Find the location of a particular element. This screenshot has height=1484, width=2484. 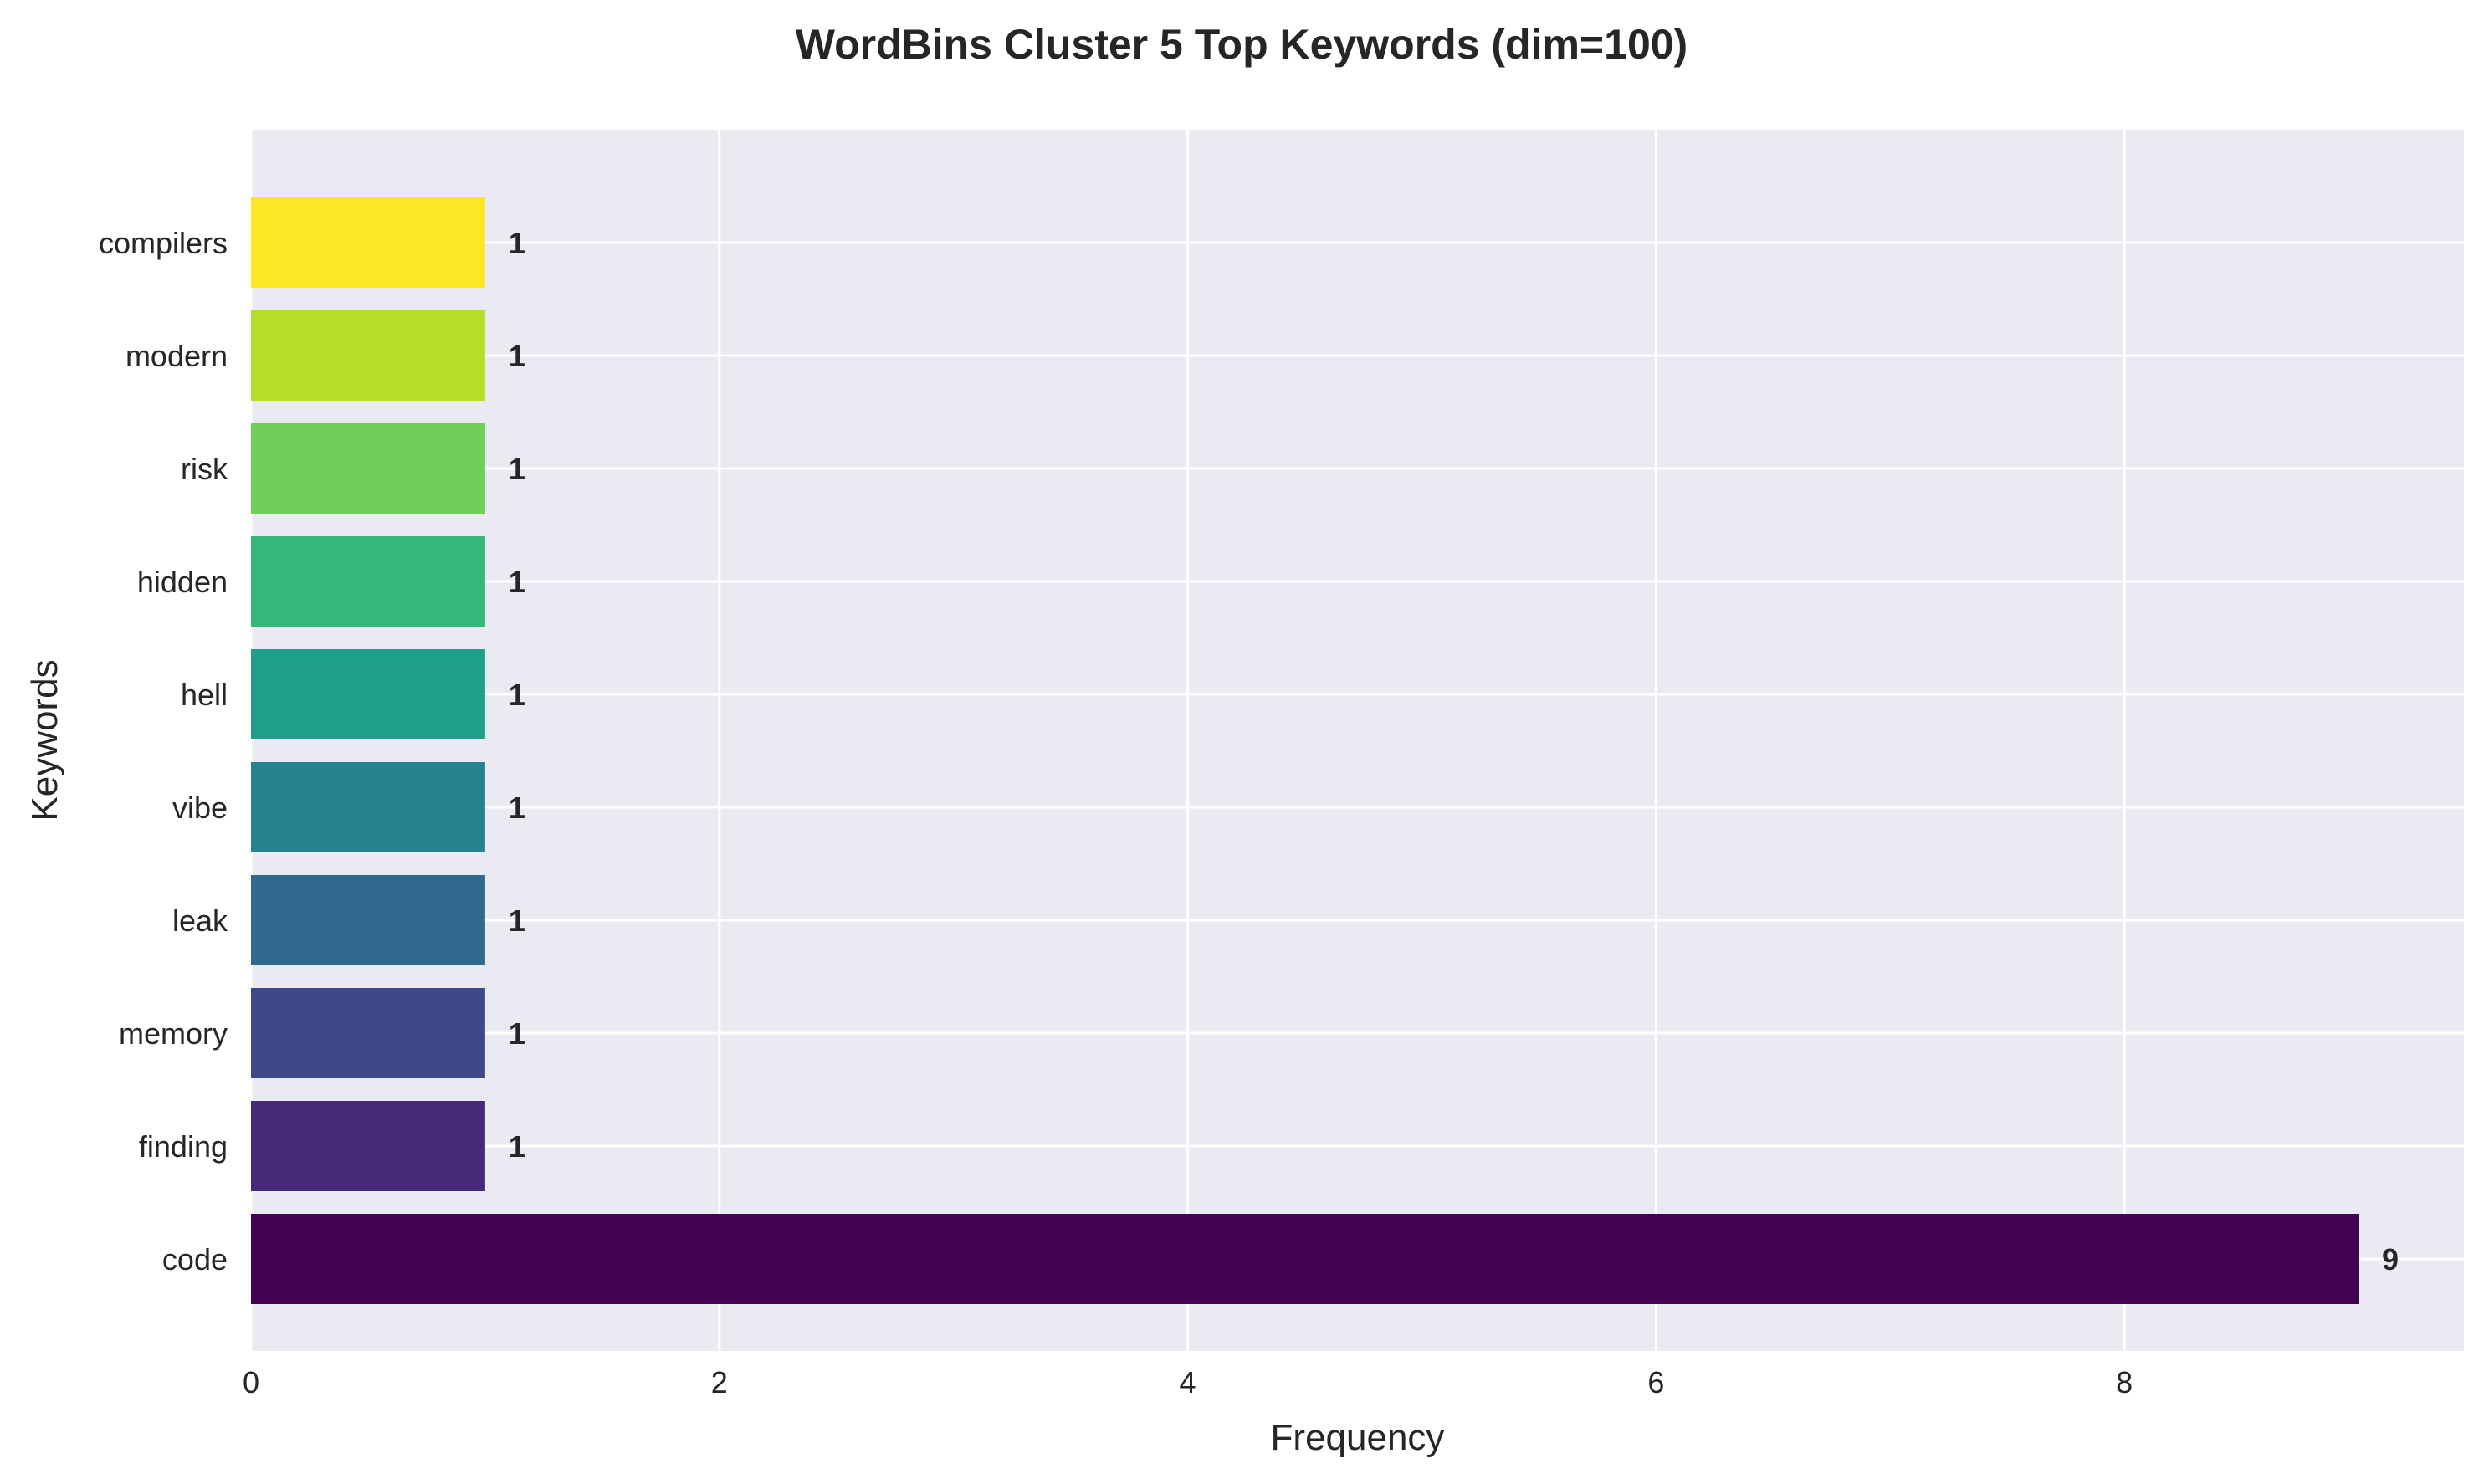

data-label-finding: 1 is located at coordinates (517, 1146).